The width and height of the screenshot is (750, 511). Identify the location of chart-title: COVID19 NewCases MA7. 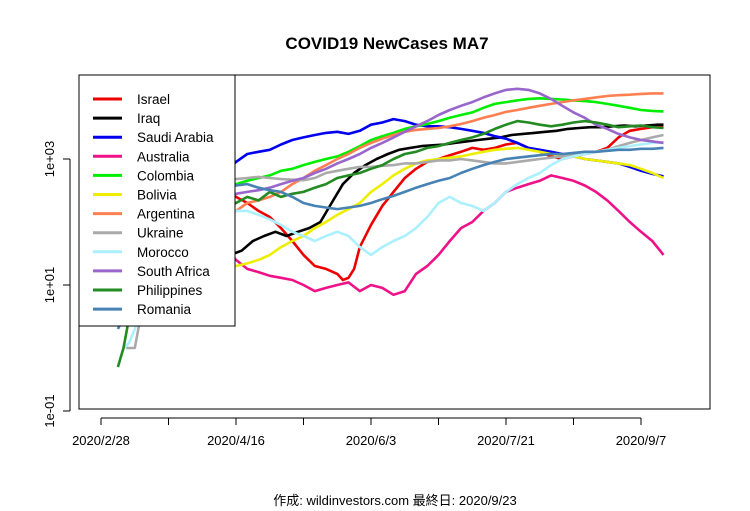
(386, 43).